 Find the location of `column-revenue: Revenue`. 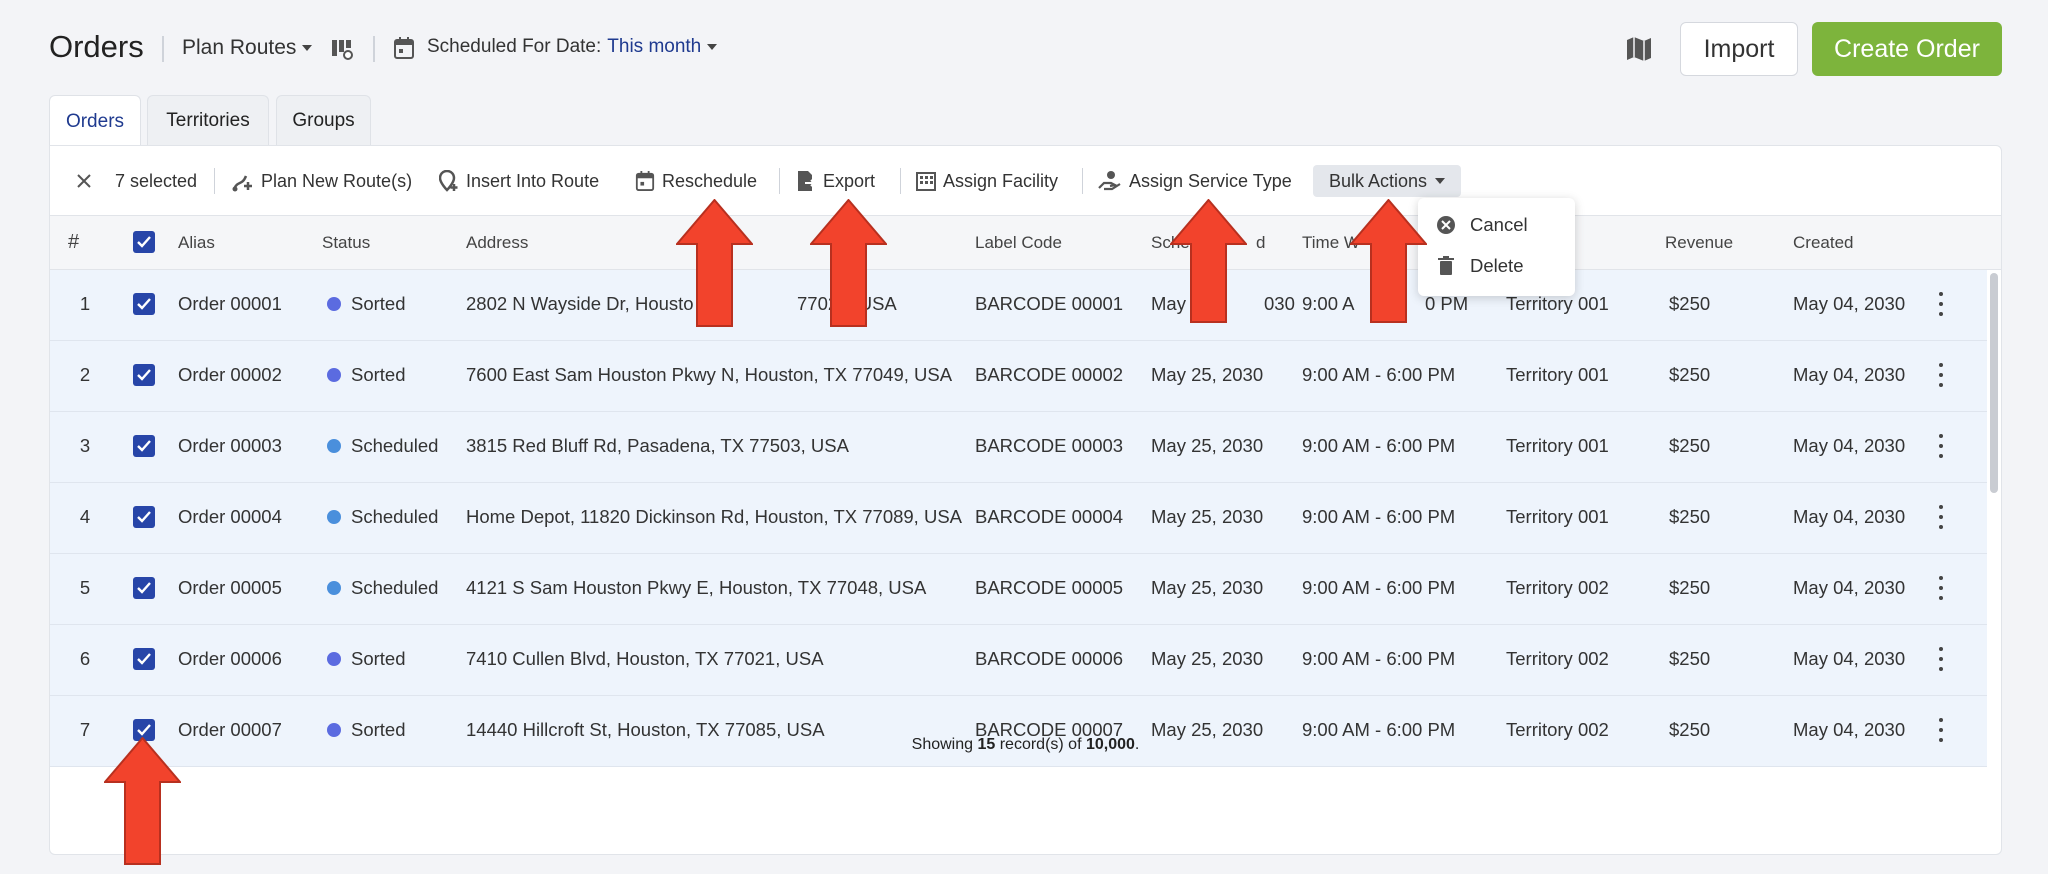

column-revenue: Revenue is located at coordinates (1699, 242).